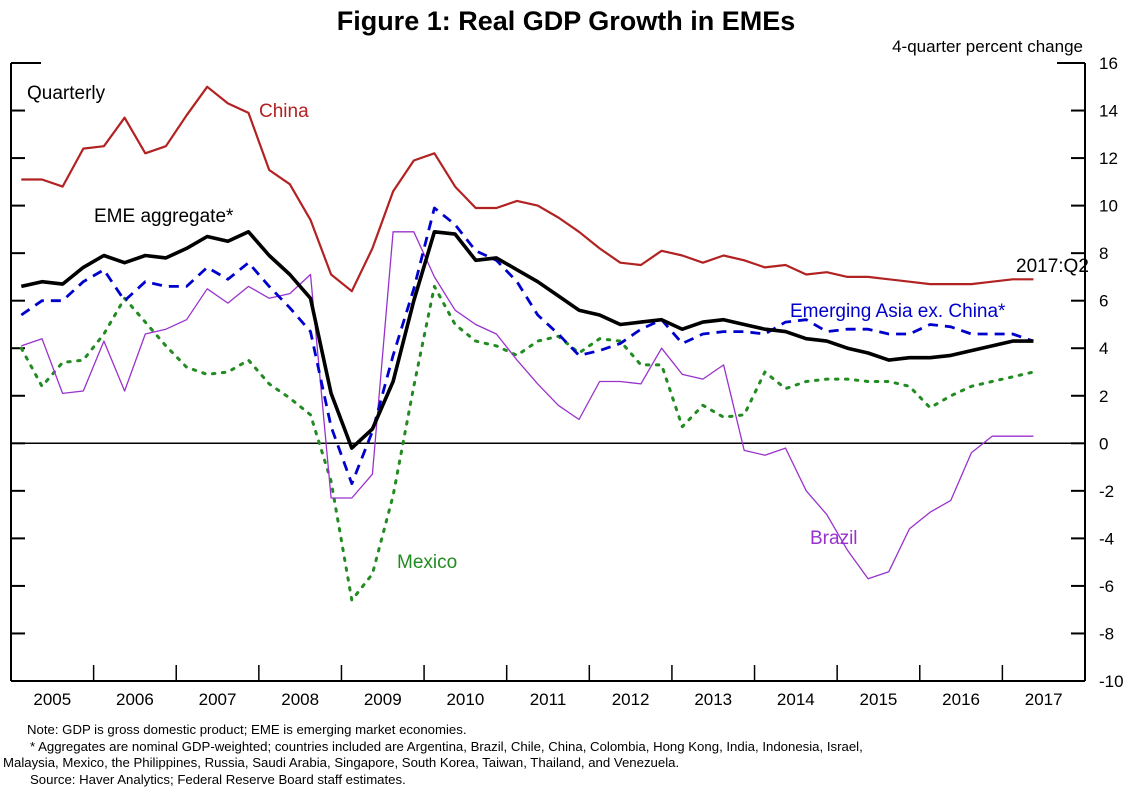 Image resolution: width=1132 pixels, height=800 pixels. What do you see at coordinates (1106, 491) in the screenshot?
I see `y-tick-label: -2` at bounding box center [1106, 491].